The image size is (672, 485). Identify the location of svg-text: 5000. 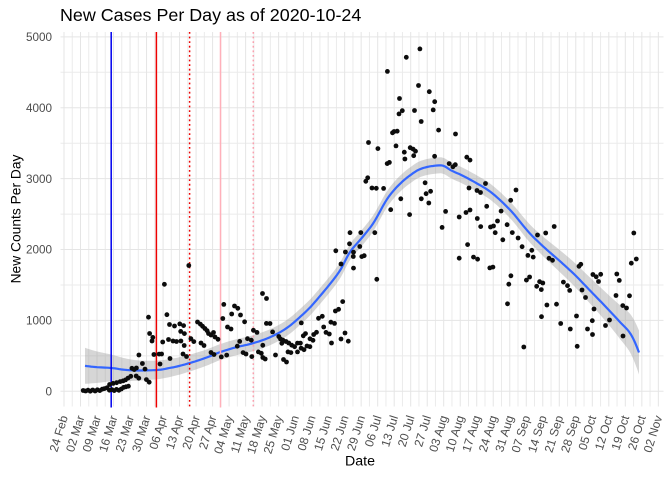
(39, 37).